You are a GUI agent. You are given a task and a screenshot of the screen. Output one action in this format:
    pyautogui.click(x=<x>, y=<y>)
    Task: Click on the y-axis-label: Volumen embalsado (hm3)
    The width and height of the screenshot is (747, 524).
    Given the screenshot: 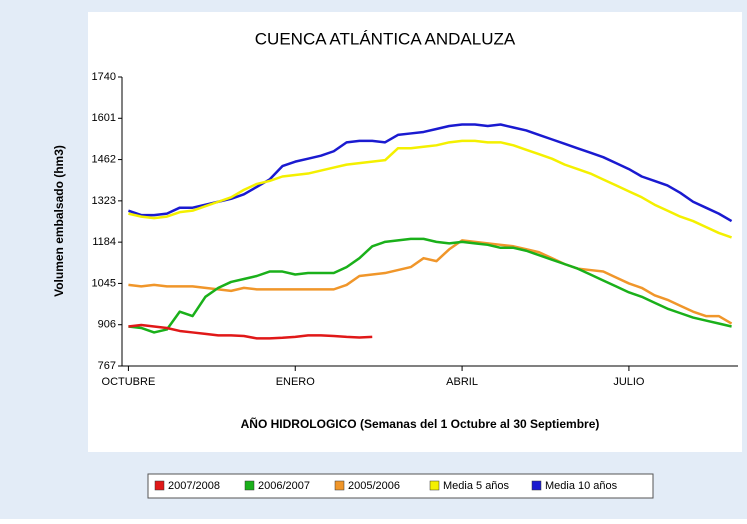 What is the action you would take?
    pyautogui.click(x=59, y=221)
    